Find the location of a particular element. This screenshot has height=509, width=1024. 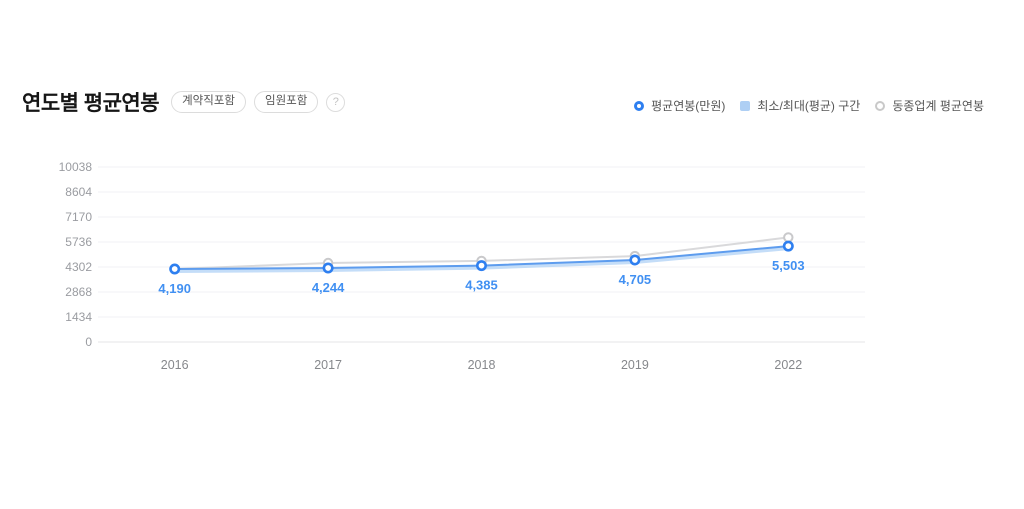

average-data-point-2016 is located at coordinates (175, 269).